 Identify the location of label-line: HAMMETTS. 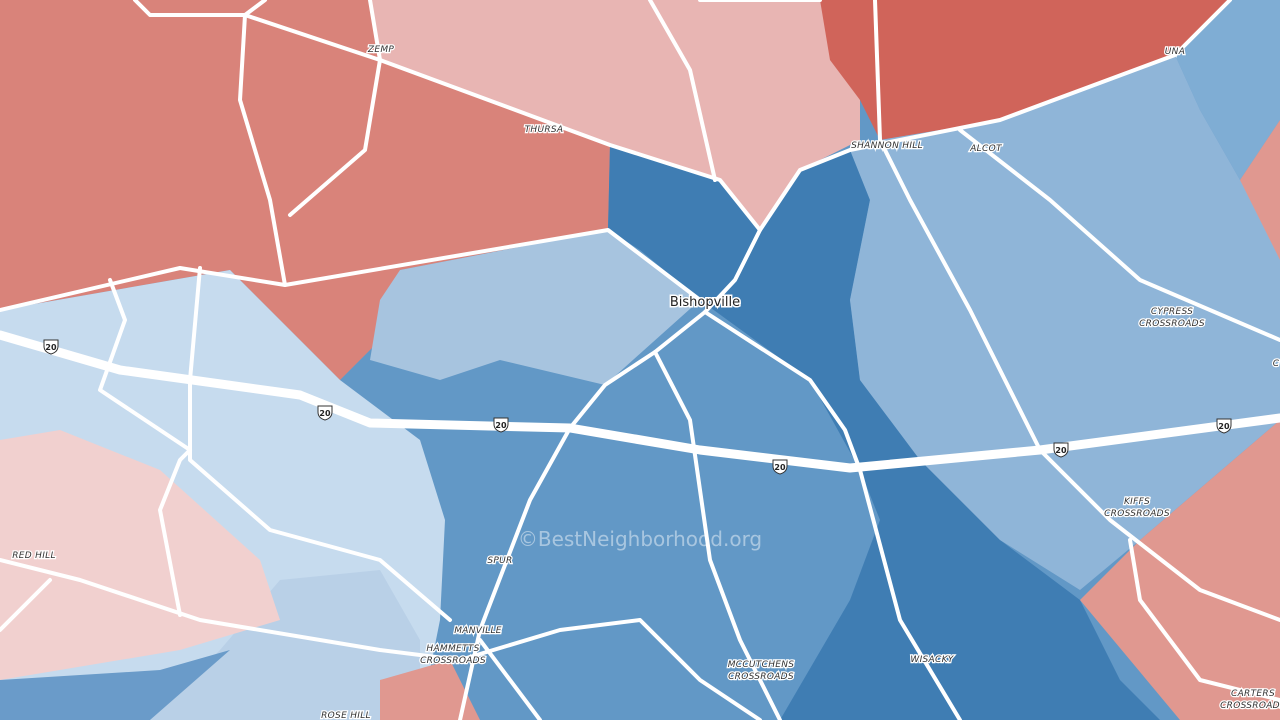
(452, 649).